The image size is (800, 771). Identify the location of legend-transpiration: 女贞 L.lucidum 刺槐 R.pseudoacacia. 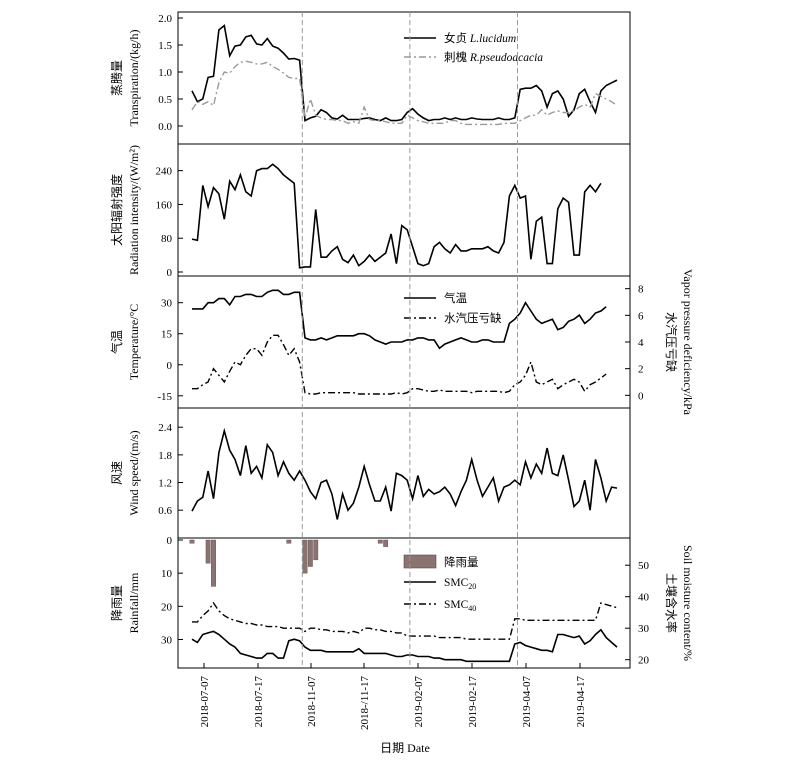
(473, 47).